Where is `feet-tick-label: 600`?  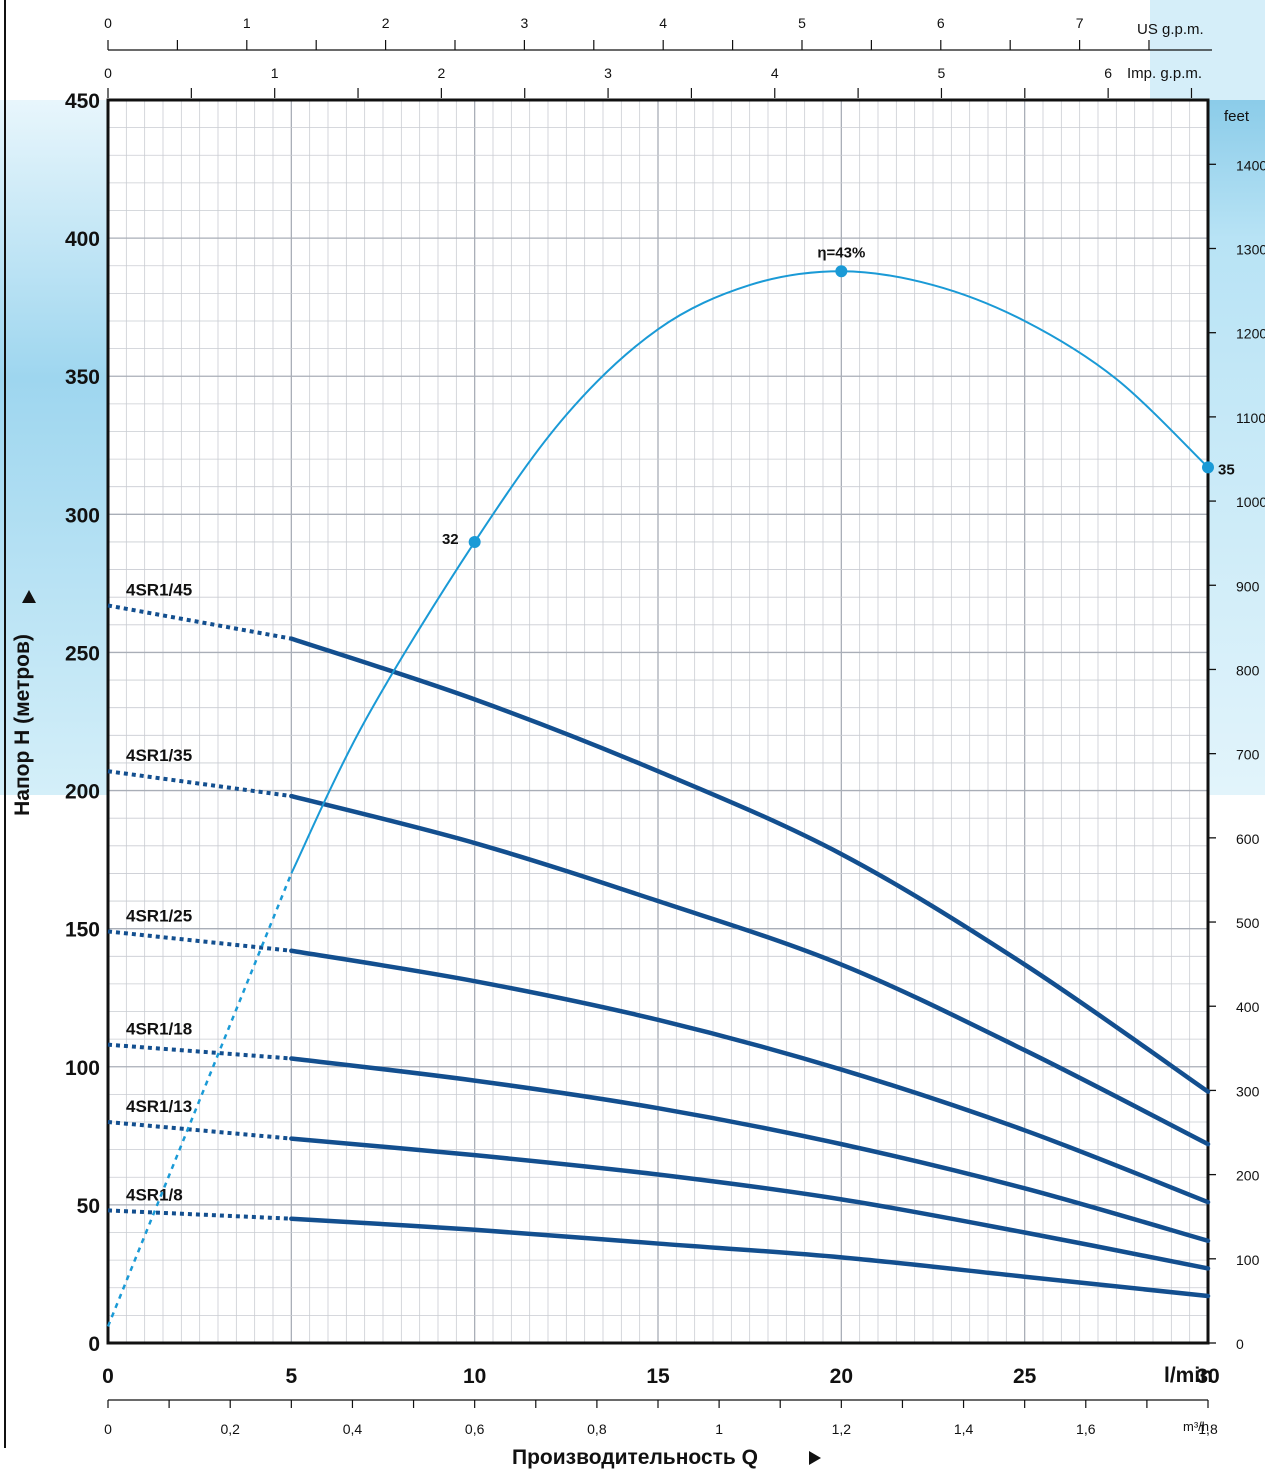 feet-tick-label: 600 is located at coordinates (1248, 839).